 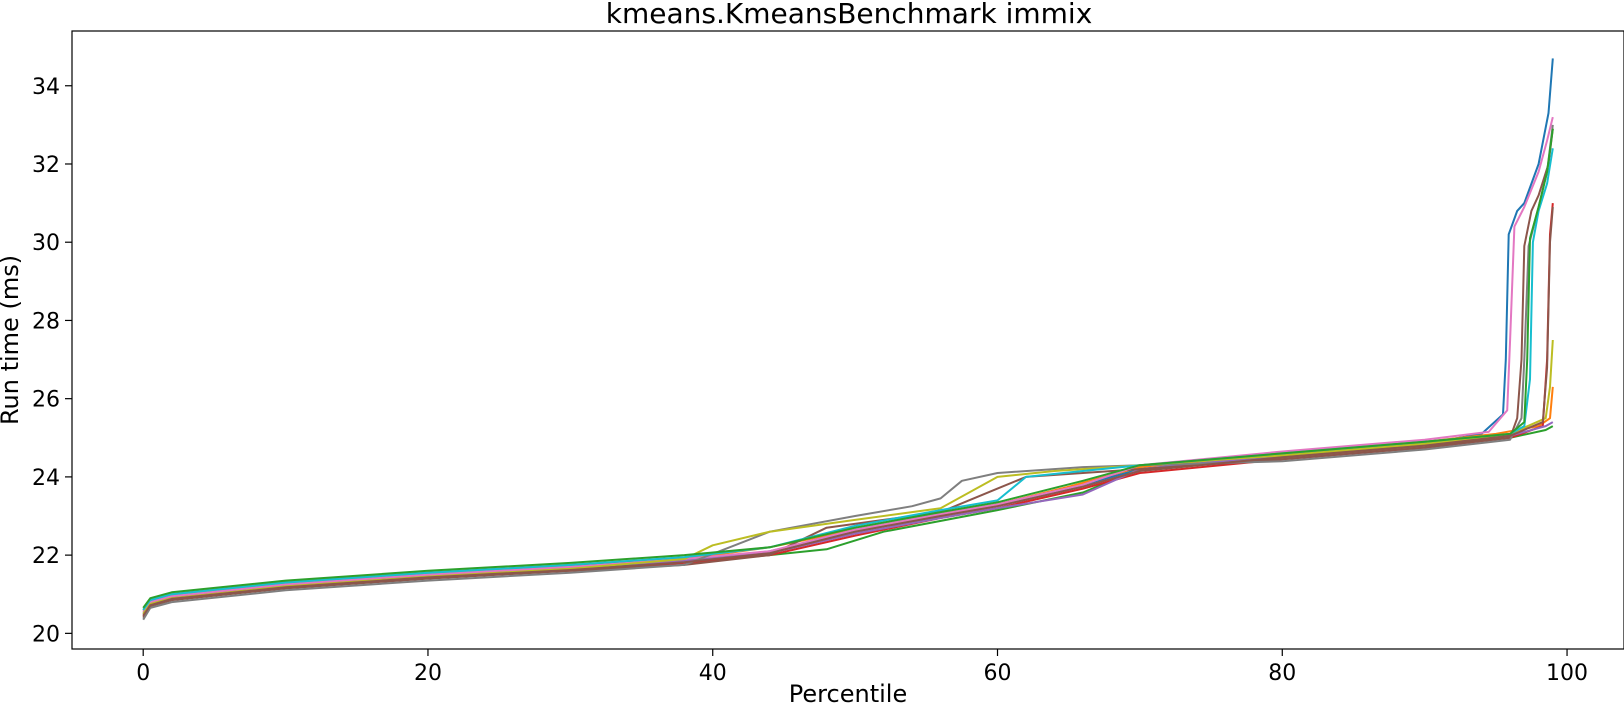 I want to click on y-tick-label: 26, so click(x=46, y=400).